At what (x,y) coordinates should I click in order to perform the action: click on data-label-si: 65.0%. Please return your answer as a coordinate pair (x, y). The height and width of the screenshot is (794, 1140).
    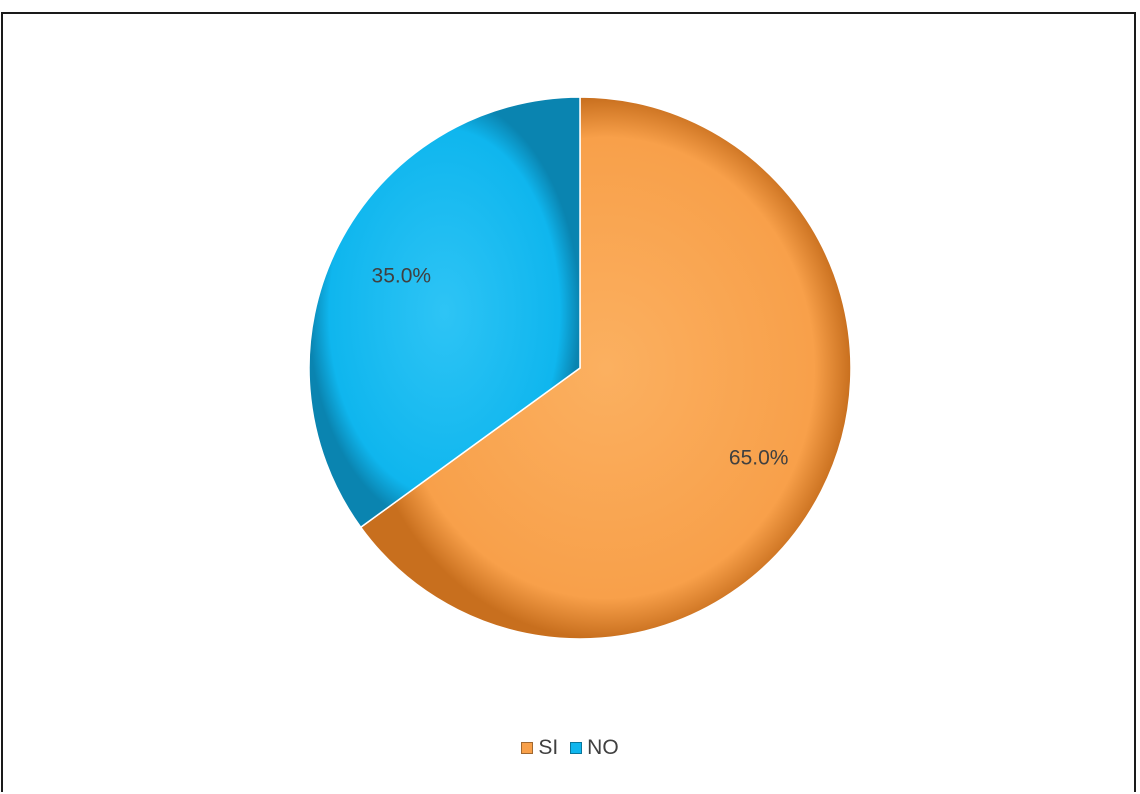
    Looking at the image, I should click on (759, 458).